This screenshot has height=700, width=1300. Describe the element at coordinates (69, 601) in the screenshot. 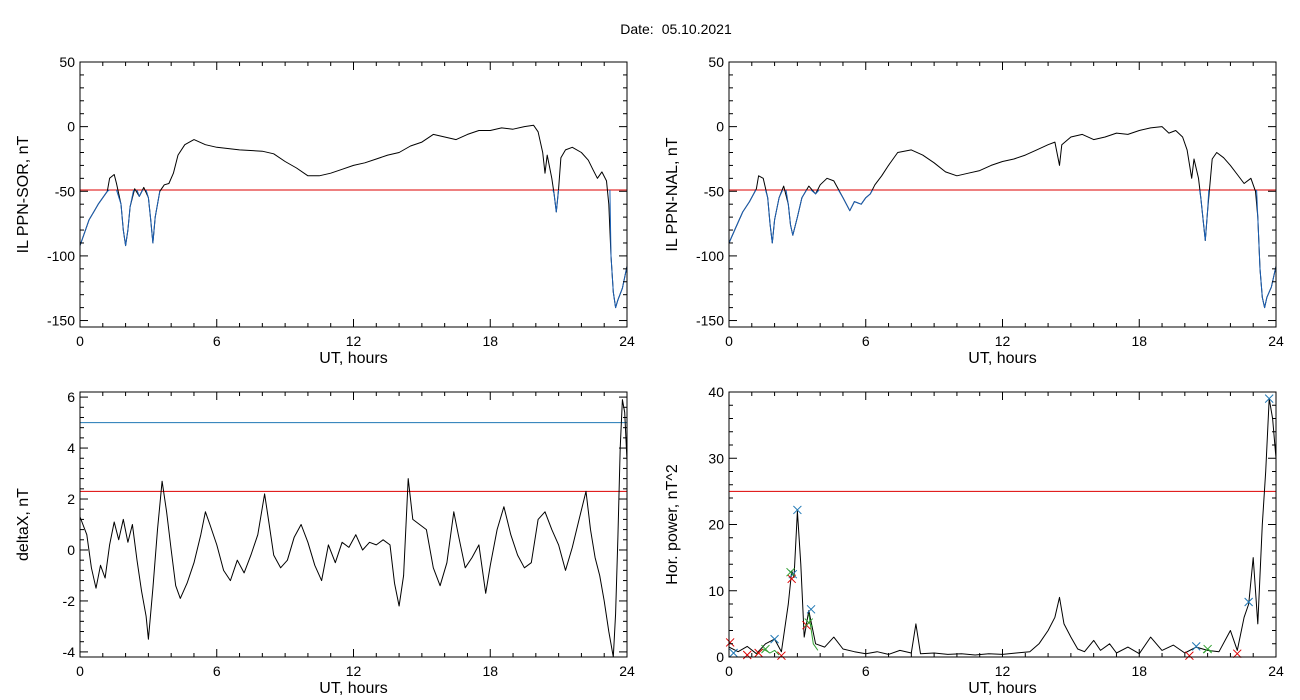

I see `y-tick-label: -2` at that location.